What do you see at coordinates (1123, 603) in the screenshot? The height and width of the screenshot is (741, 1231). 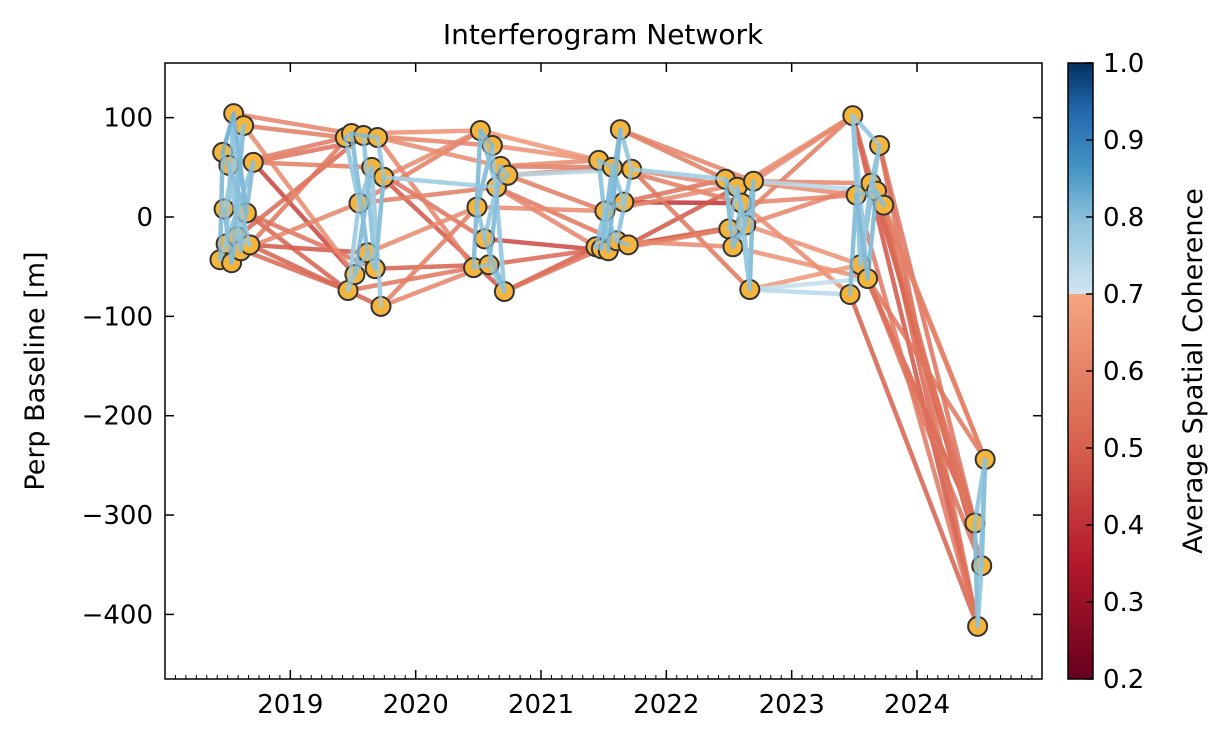 I see `colorbar-tick-label: 0.3` at bounding box center [1123, 603].